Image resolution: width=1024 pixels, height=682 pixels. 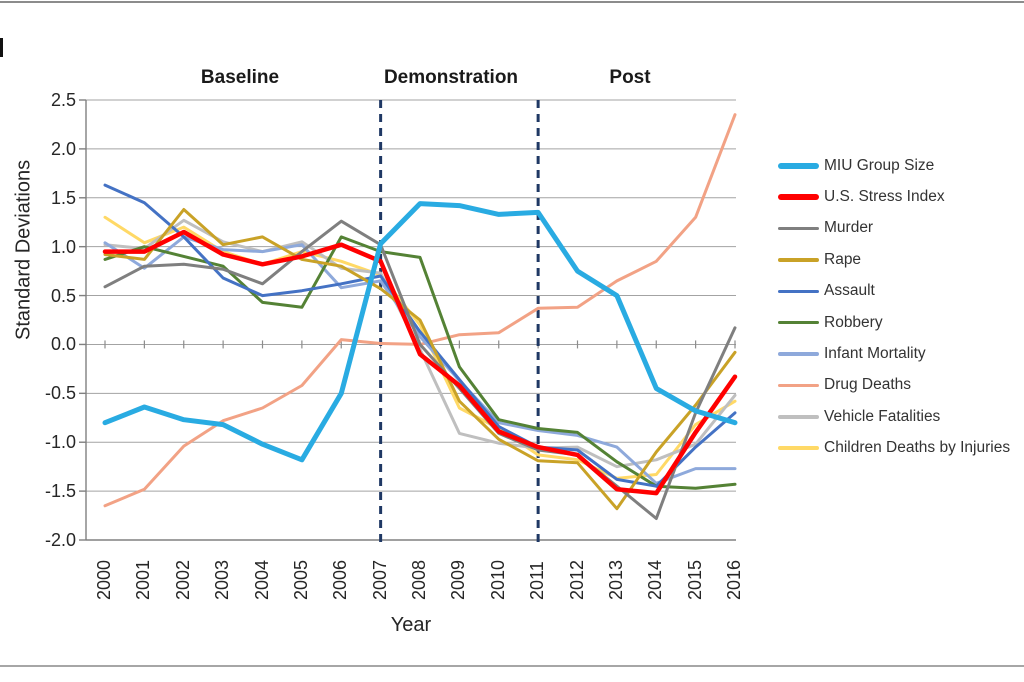 I want to click on y-tick-label: 0.0, so click(x=63, y=344).